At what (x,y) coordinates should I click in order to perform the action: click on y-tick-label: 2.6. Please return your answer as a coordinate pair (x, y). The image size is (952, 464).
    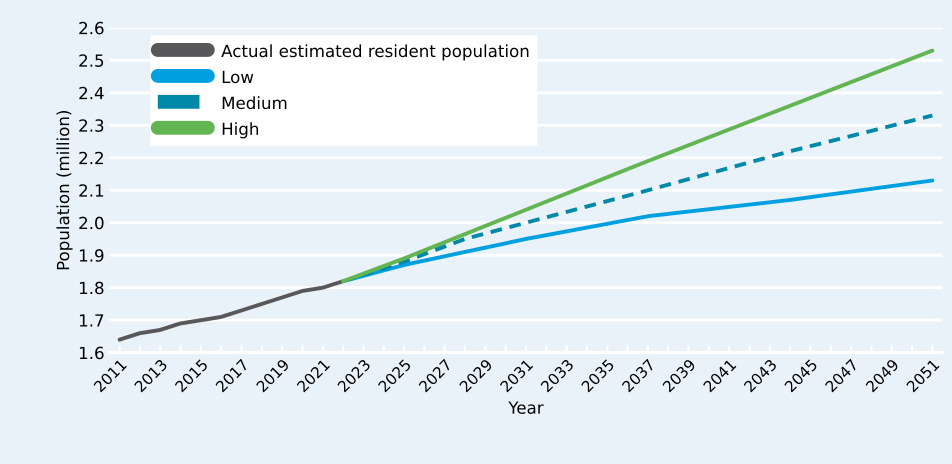
    Looking at the image, I should click on (91, 28).